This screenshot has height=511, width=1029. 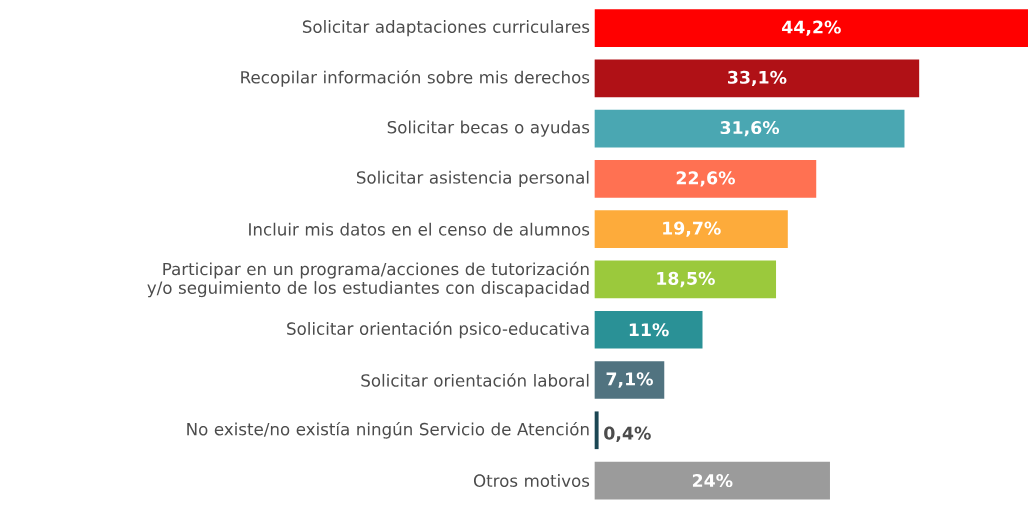 I want to click on y-tick-label: Solicitar asistencia personal, so click(x=472, y=179).